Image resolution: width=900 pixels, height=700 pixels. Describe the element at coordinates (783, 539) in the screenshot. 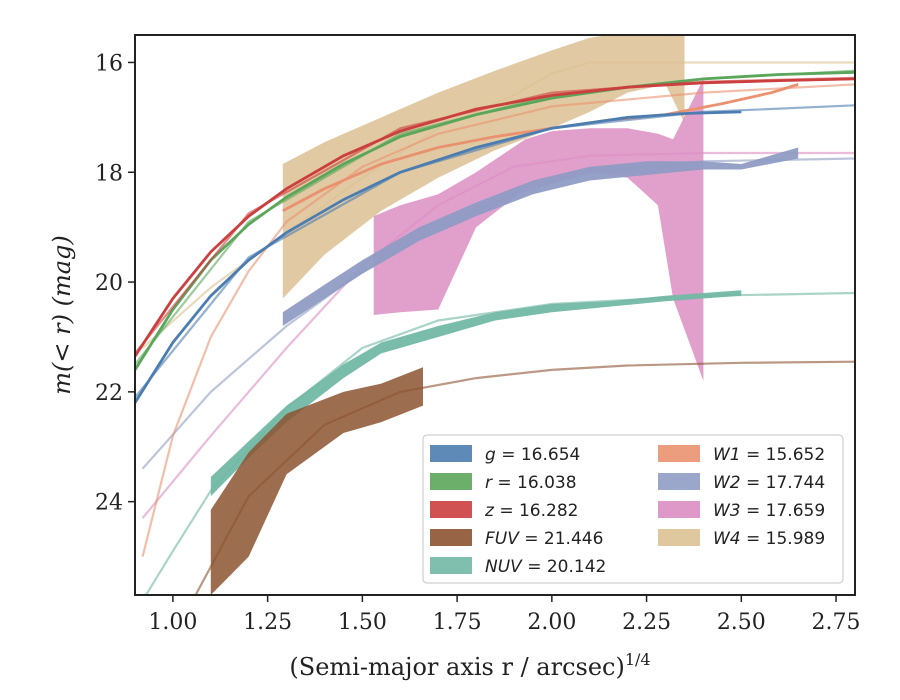

I see `legend-band-value: = 15.989` at that location.